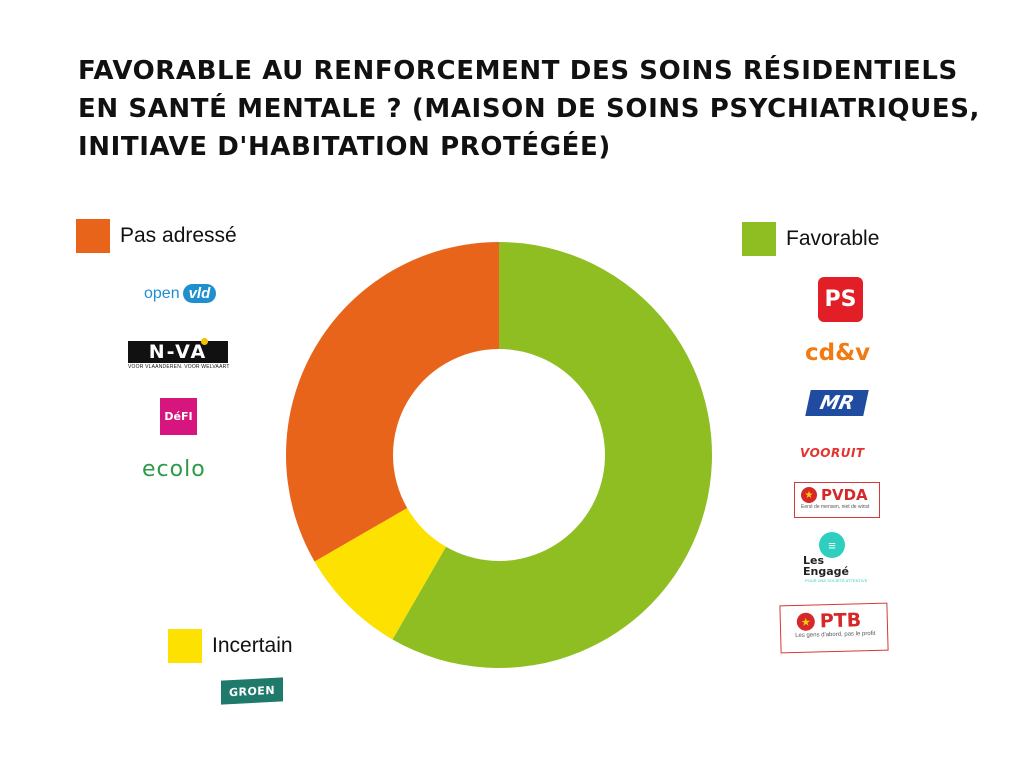  What do you see at coordinates (759, 239) in the screenshot?
I see `legend-swatch-favorable` at bounding box center [759, 239].